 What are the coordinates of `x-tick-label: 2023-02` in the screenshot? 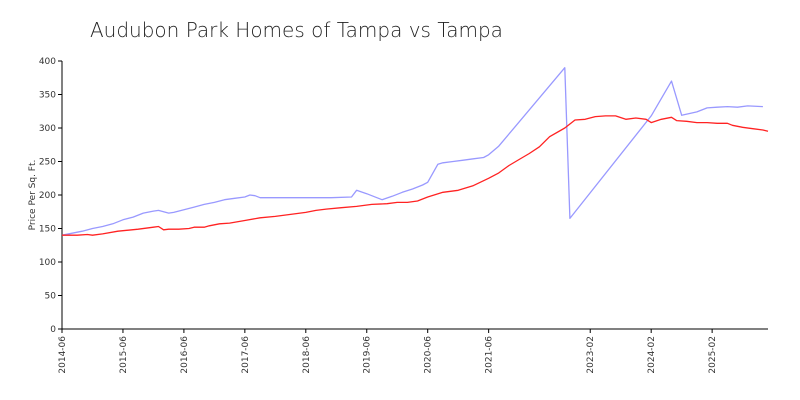 It's located at (591, 355).